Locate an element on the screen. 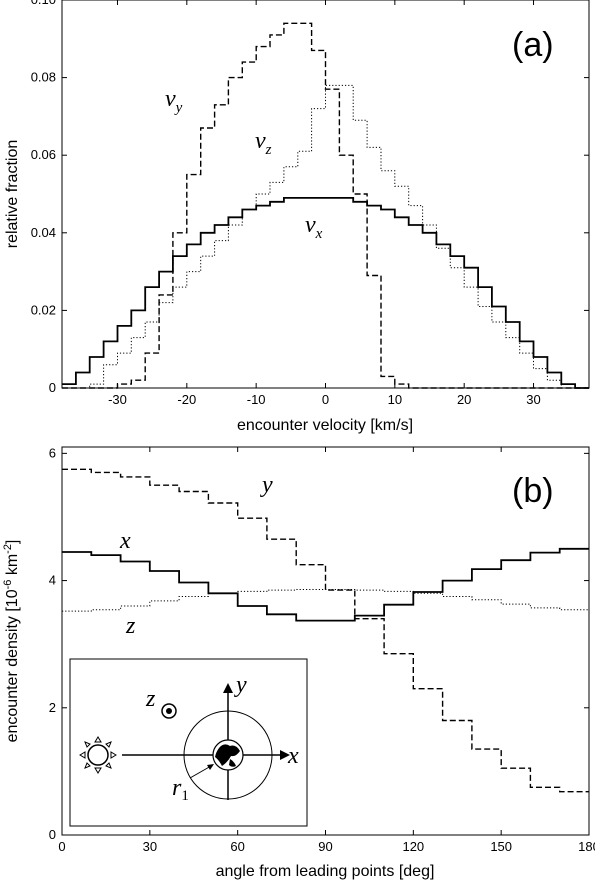 This screenshot has width=595, height=885. series-label-x: x is located at coordinates (125, 541).